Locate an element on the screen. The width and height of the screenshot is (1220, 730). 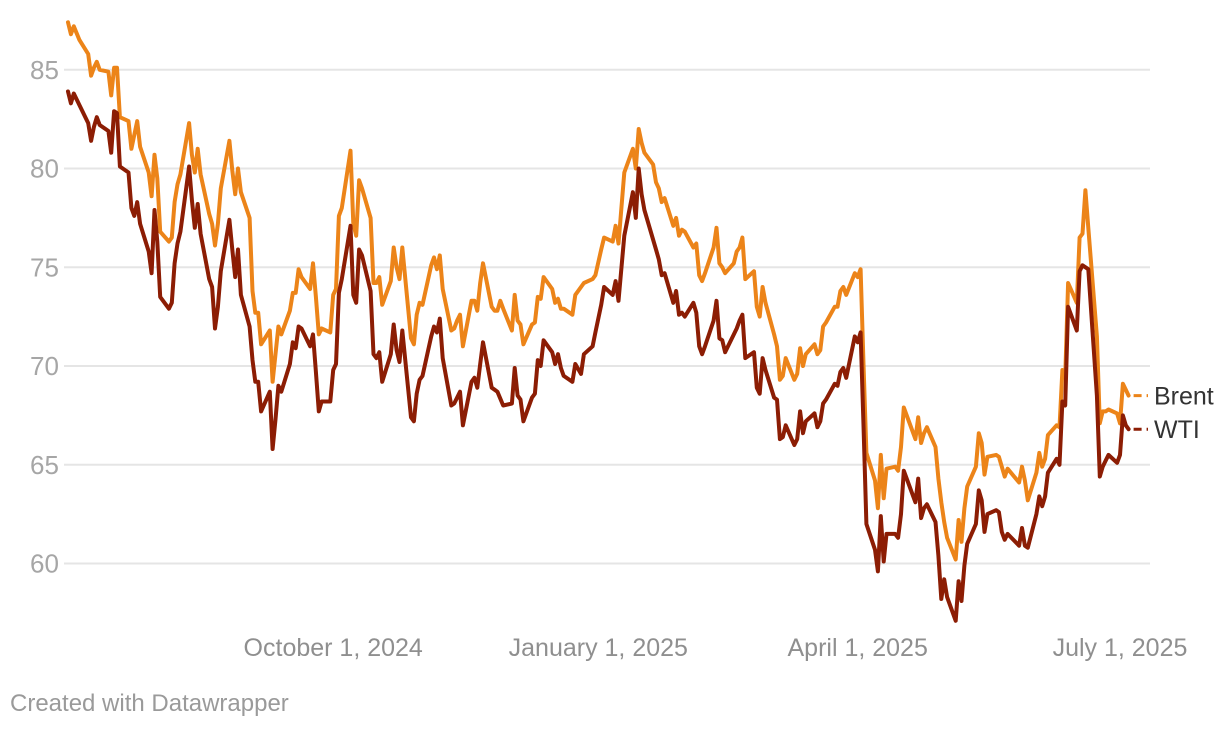
x-tick-label: January 1, 2025 is located at coordinates (598, 648).